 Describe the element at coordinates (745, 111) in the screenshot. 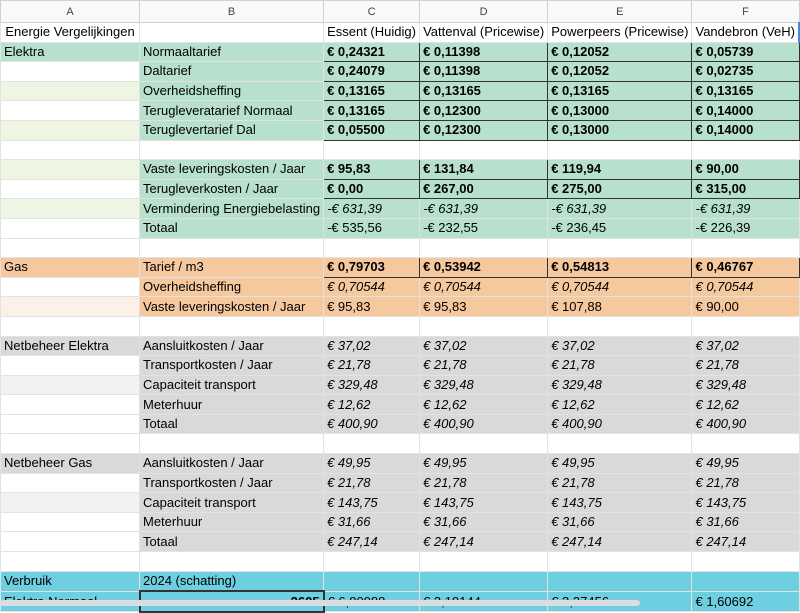

I see `value-cell: € 0,14000` at that location.